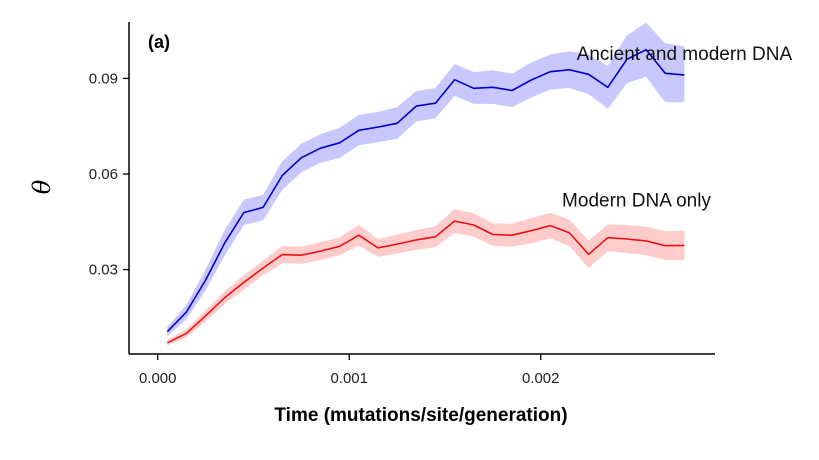  I want to click on x-tick-label: 0.001, so click(349, 378).